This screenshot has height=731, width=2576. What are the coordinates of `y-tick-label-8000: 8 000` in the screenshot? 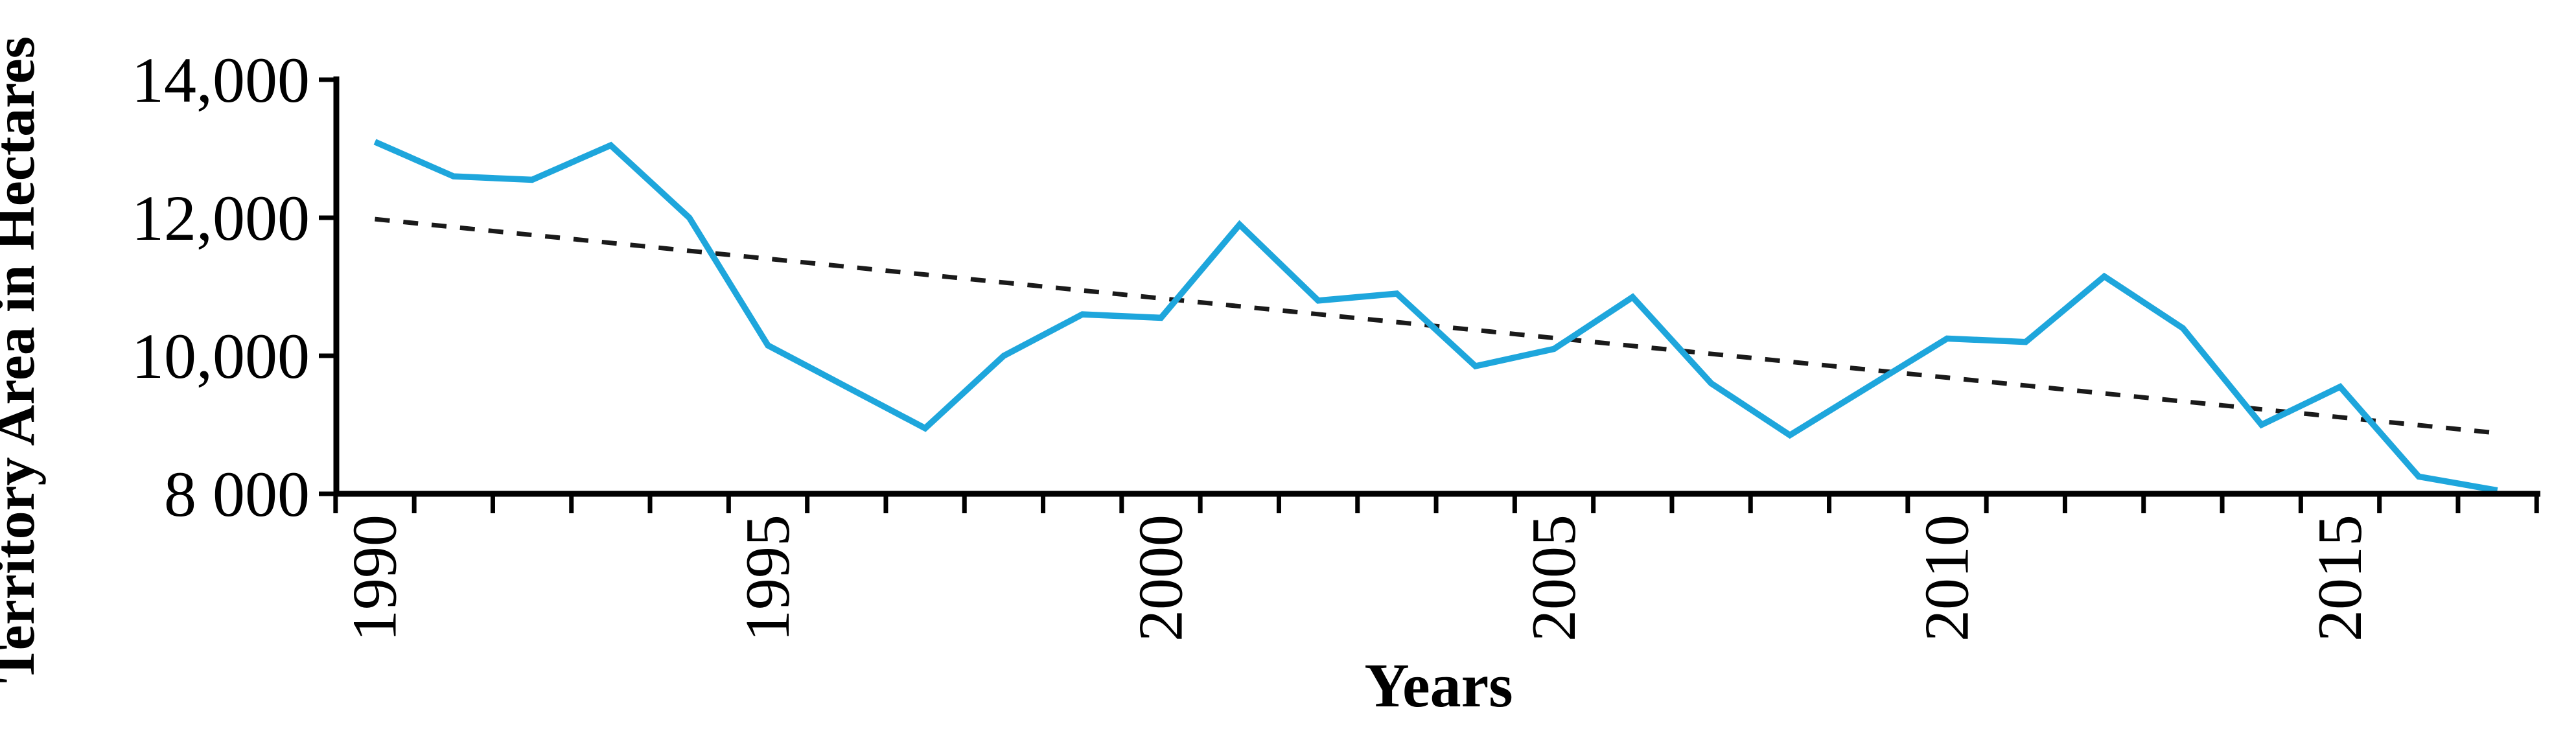 It's located at (237, 494).